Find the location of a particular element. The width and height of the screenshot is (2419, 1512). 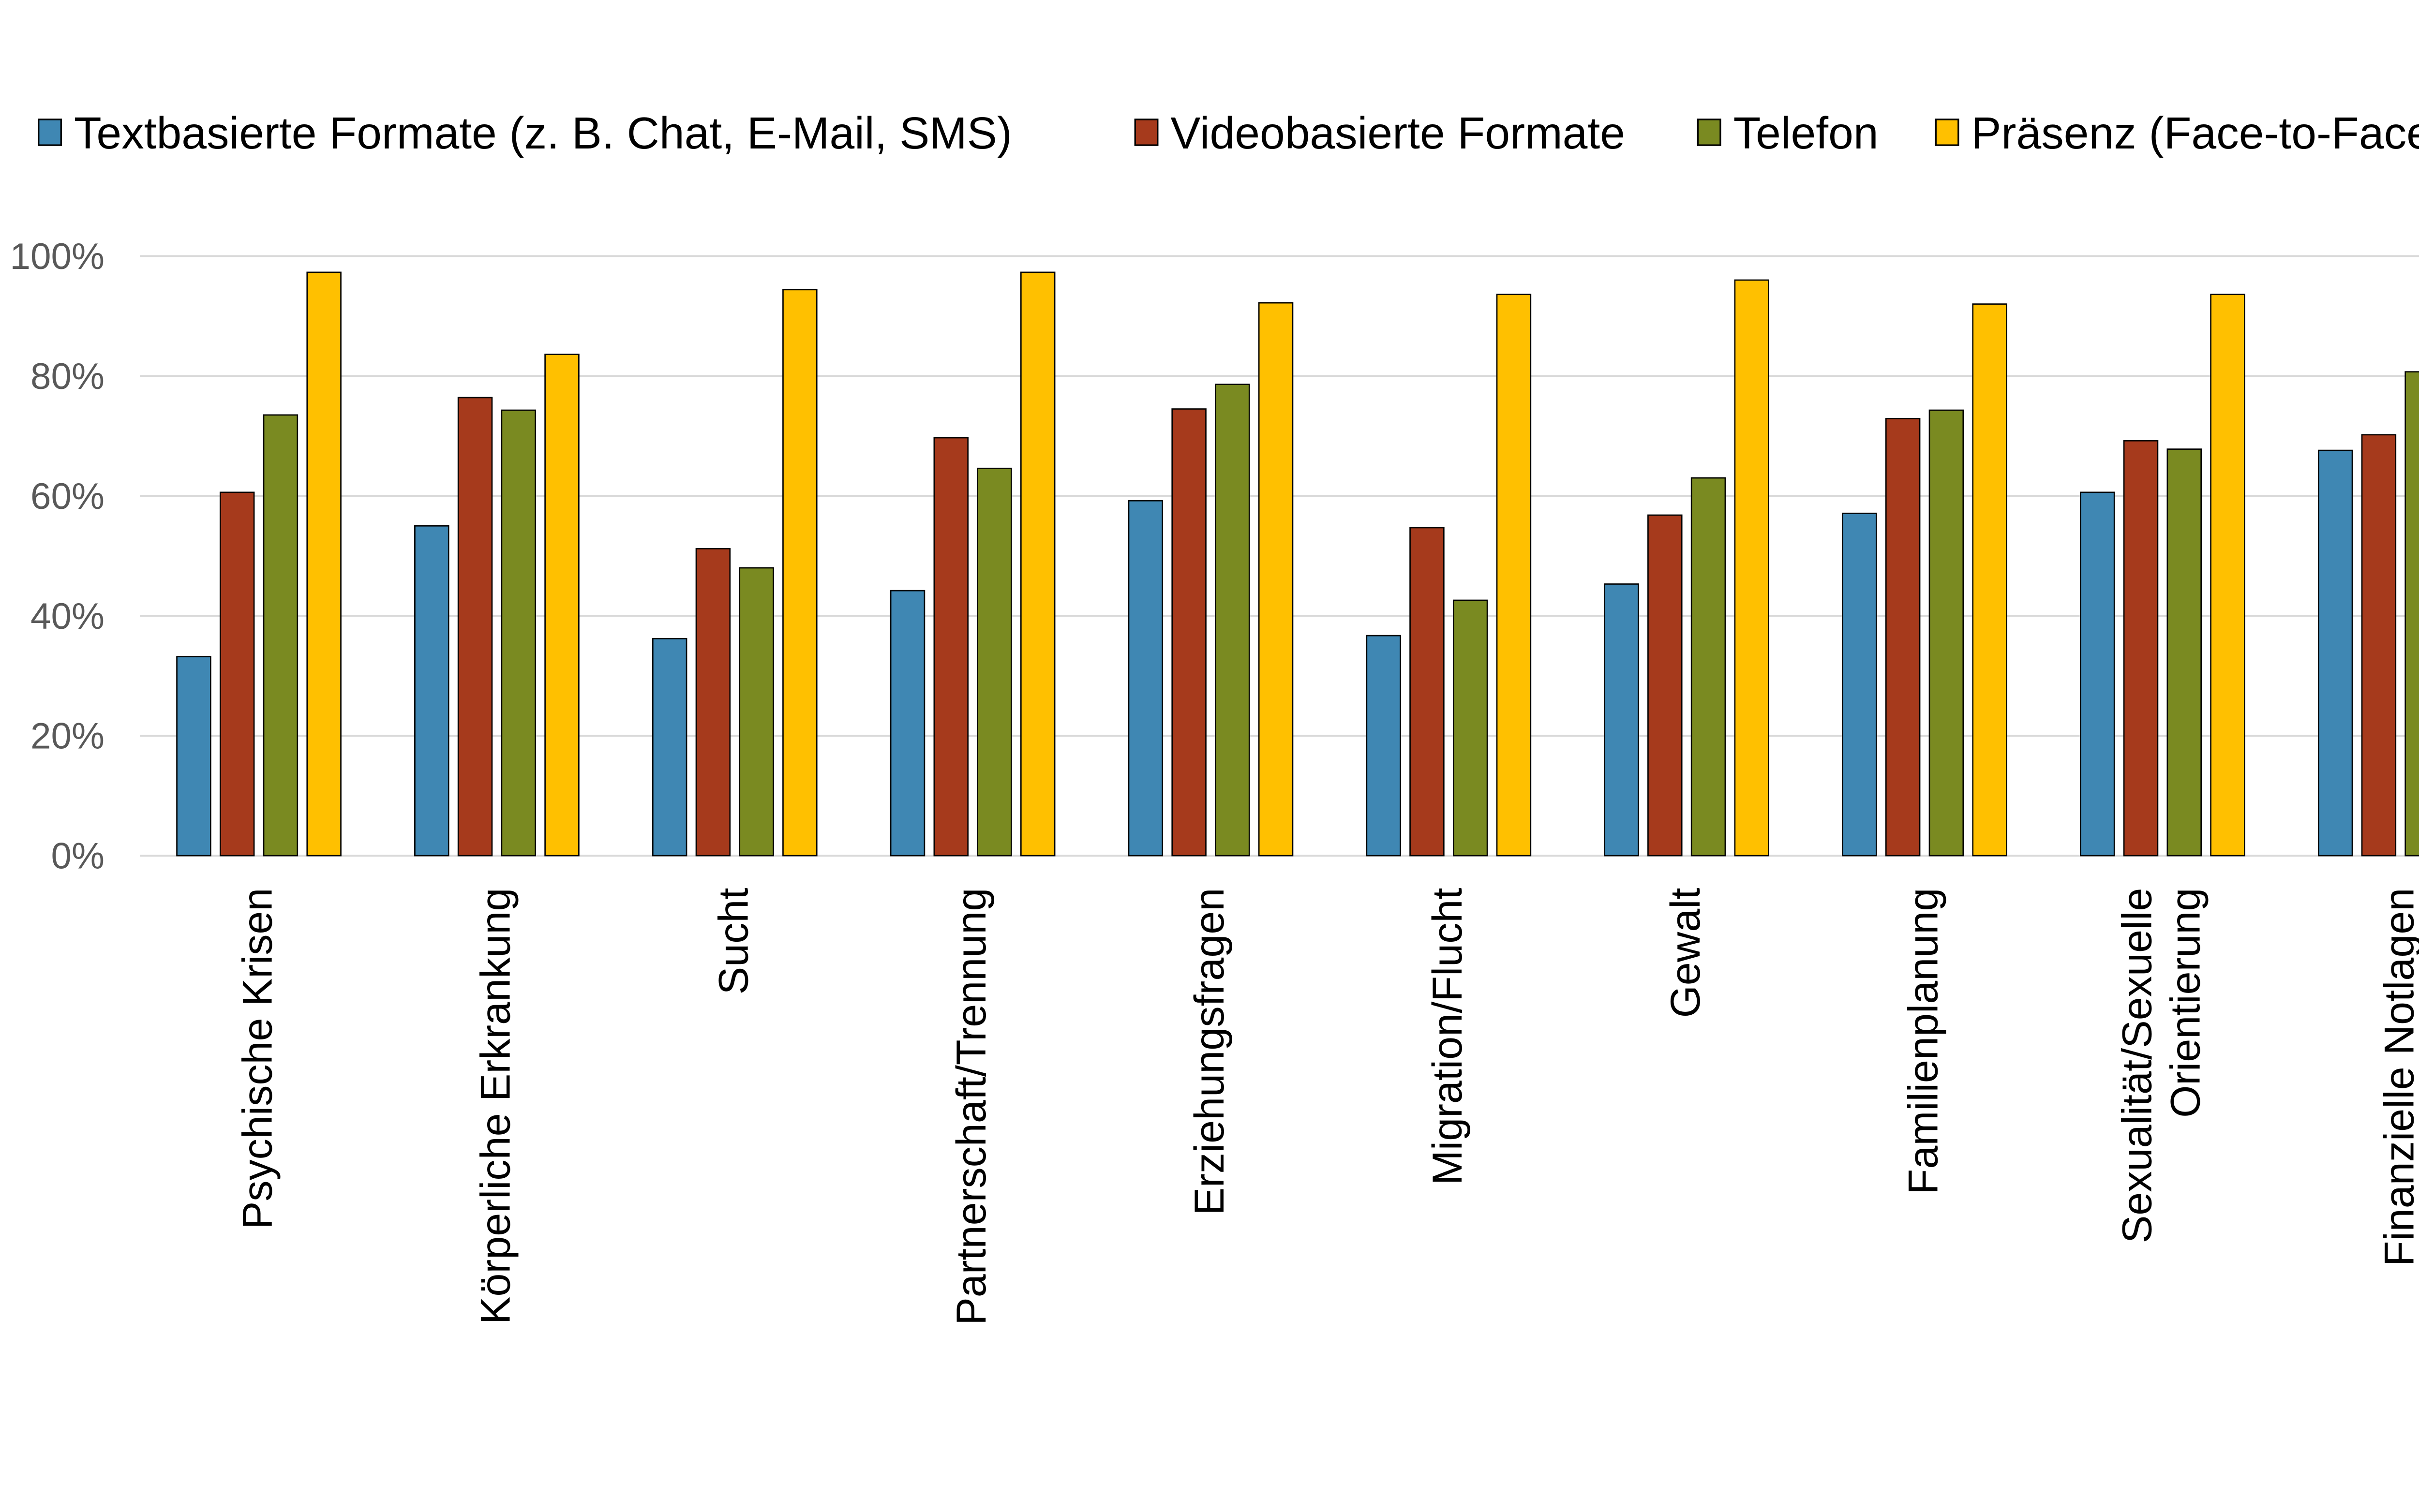

y-tick-label: 0% is located at coordinates (78, 857).